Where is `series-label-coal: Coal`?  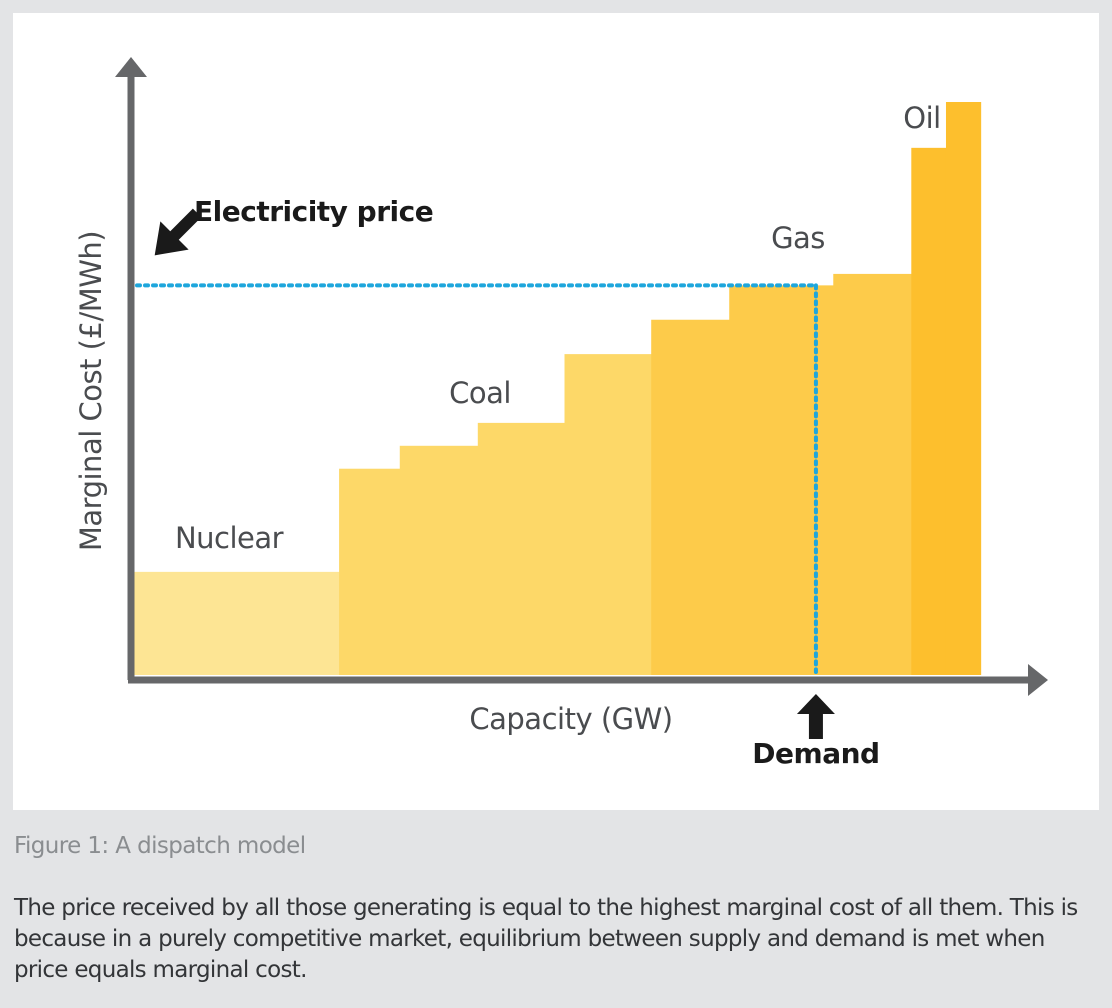
series-label-coal: Coal is located at coordinates (480, 393).